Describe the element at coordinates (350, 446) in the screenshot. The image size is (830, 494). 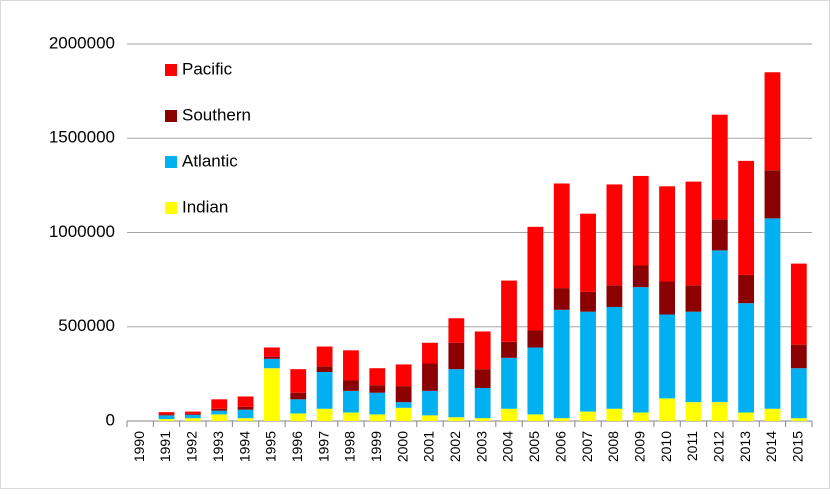
I see `x-tick-label: 1998` at that location.